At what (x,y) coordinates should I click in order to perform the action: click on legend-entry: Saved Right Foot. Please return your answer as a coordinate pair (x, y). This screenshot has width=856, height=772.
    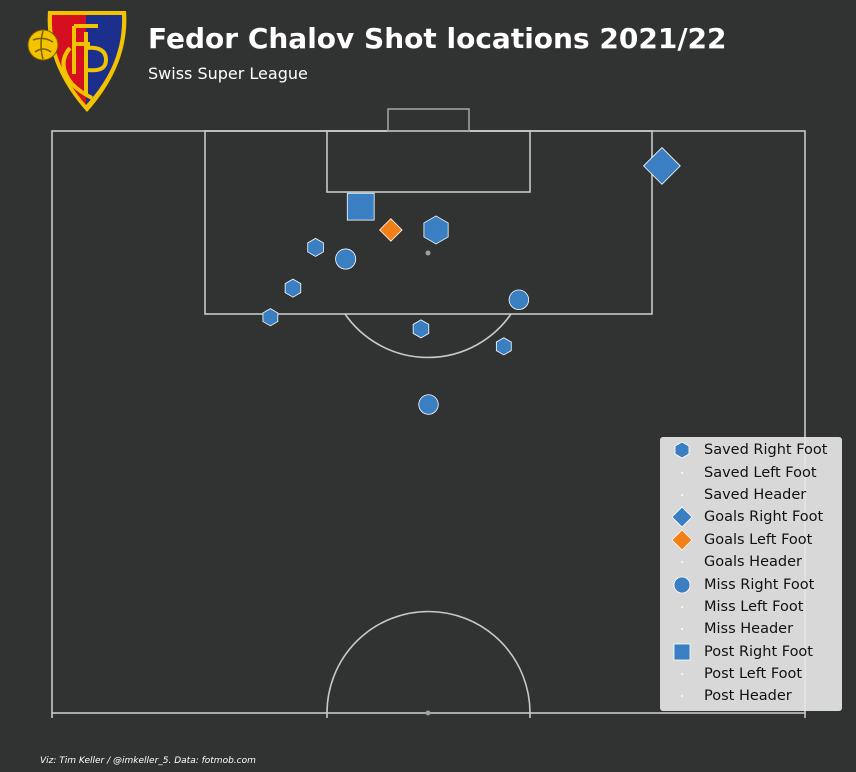
    Looking at the image, I should click on (751, 450).